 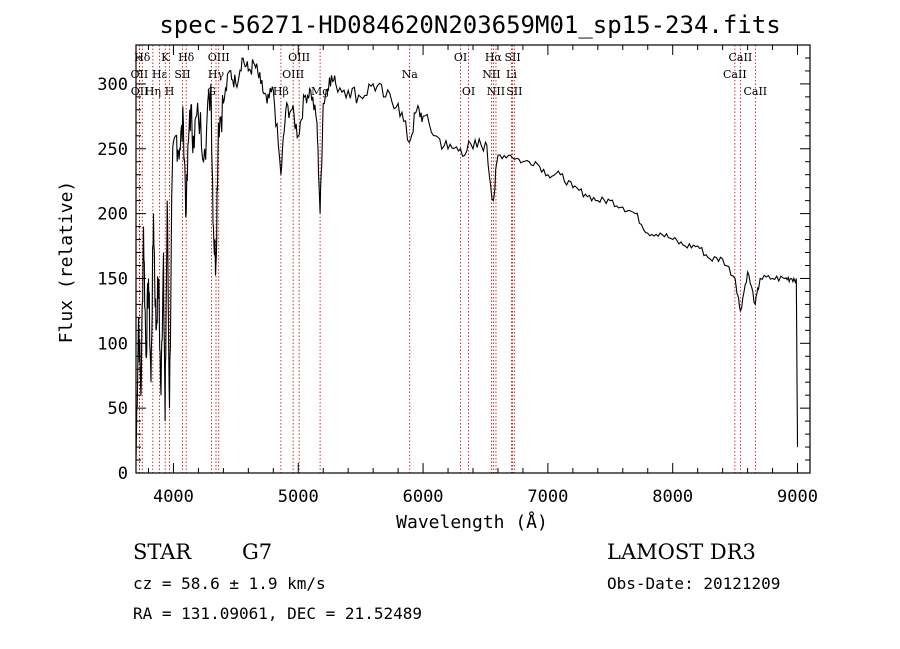 What do you see at coordinates (735, 74) in the screenshot?
I see `line-label-26: CaII` at bounding box center [735, 74].